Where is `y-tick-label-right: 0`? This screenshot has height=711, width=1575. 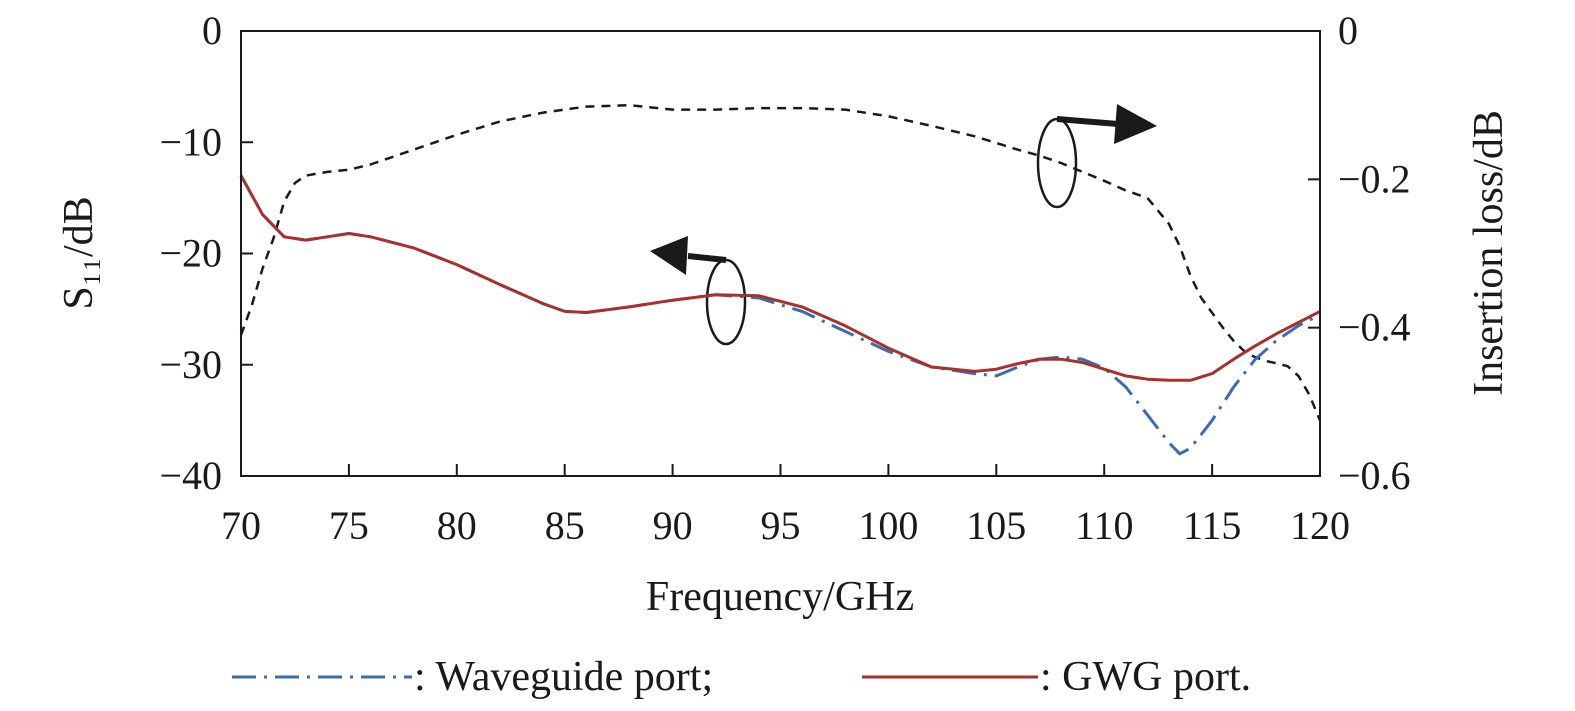 y-tick-label-right: 0 is located at coordinates (1348, 30).